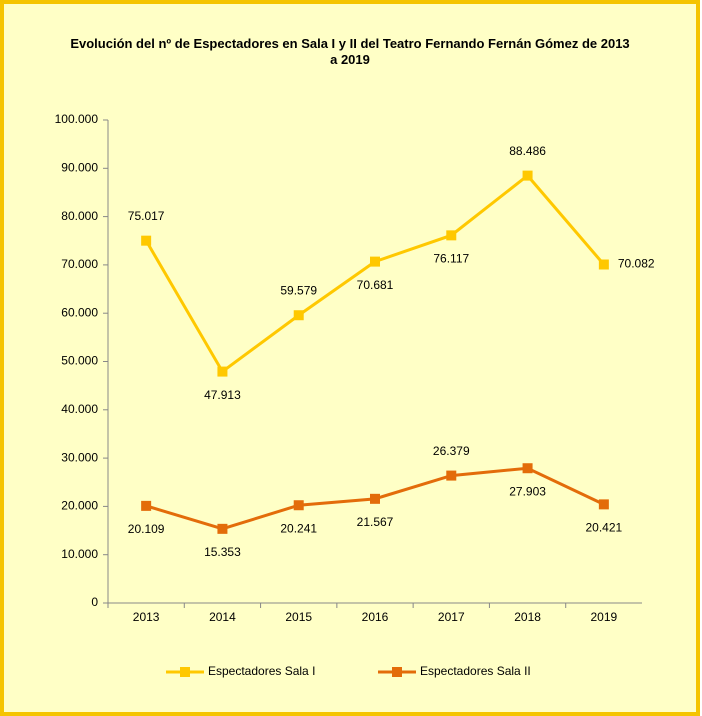  What do you see at coordinates (604, 617) in the screenshot?
I see `x-tick-label: 2019` at bounding box center [604, 617].